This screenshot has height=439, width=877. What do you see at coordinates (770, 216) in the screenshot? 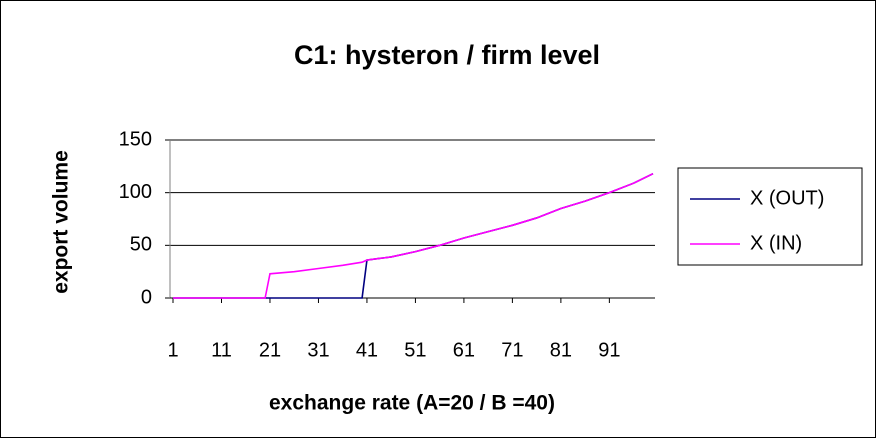
I see `legend-box` at bounding box center [770, 216].